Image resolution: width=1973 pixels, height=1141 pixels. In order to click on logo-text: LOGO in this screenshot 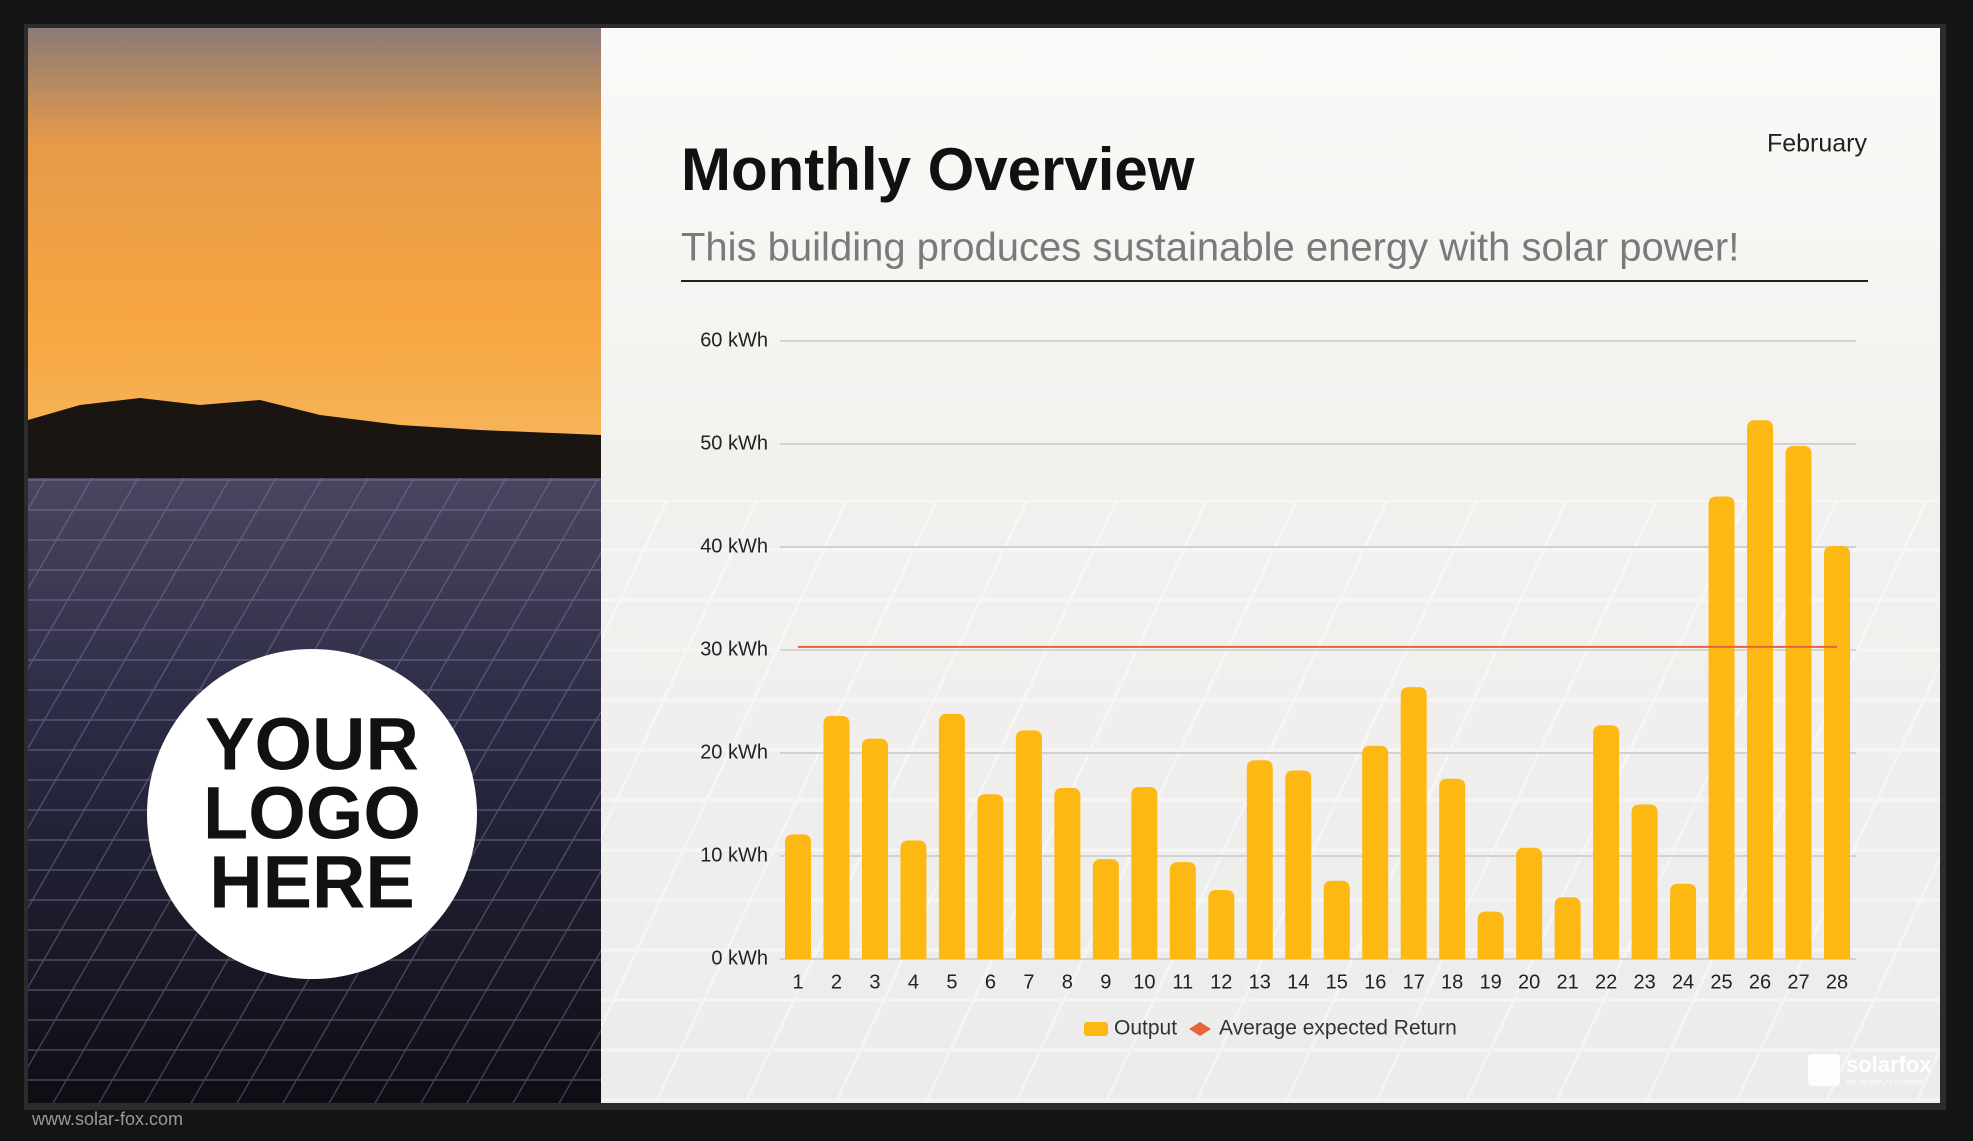, I will do `click(312, 813)`.